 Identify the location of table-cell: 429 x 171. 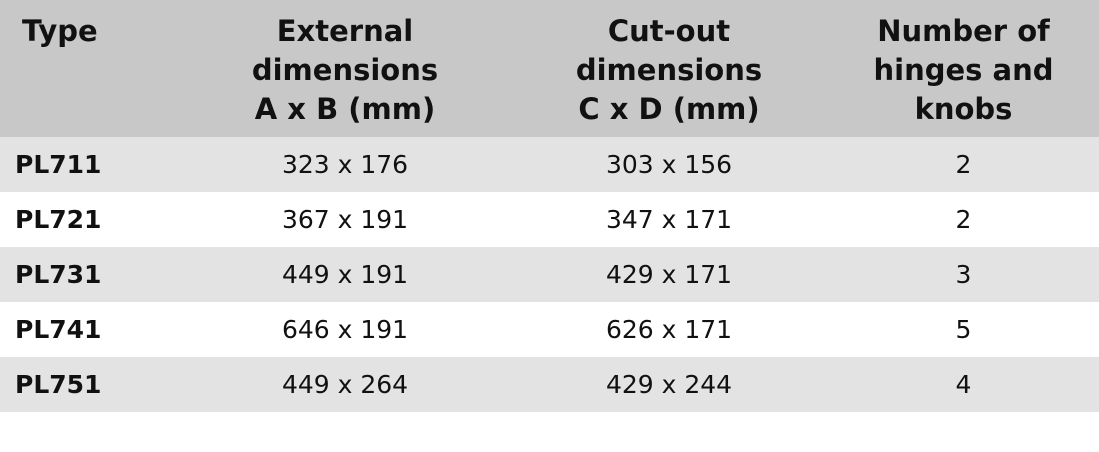
(669, 274).